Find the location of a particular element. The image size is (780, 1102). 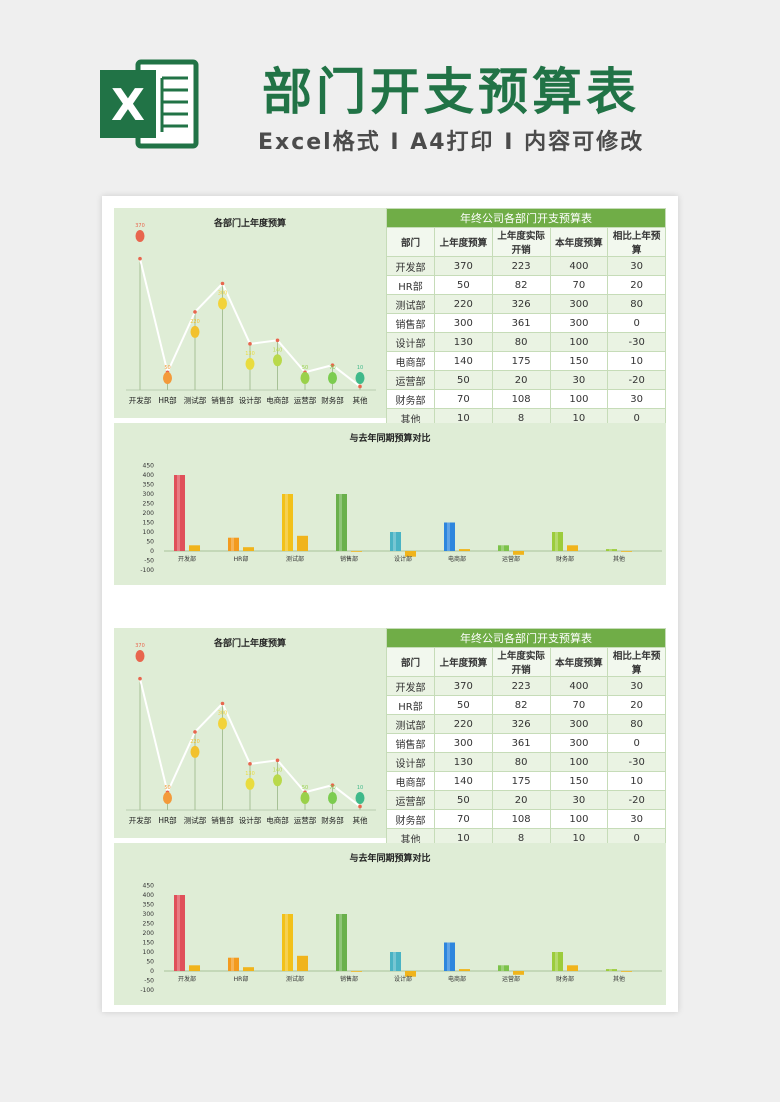

category-label: 其他 is located at coordinates (360, 400).